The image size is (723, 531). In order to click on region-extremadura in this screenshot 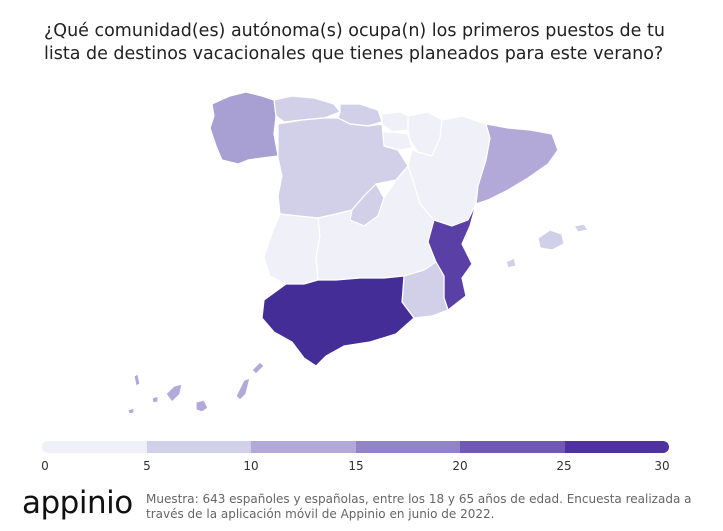, I will do `click(292, 249)`.